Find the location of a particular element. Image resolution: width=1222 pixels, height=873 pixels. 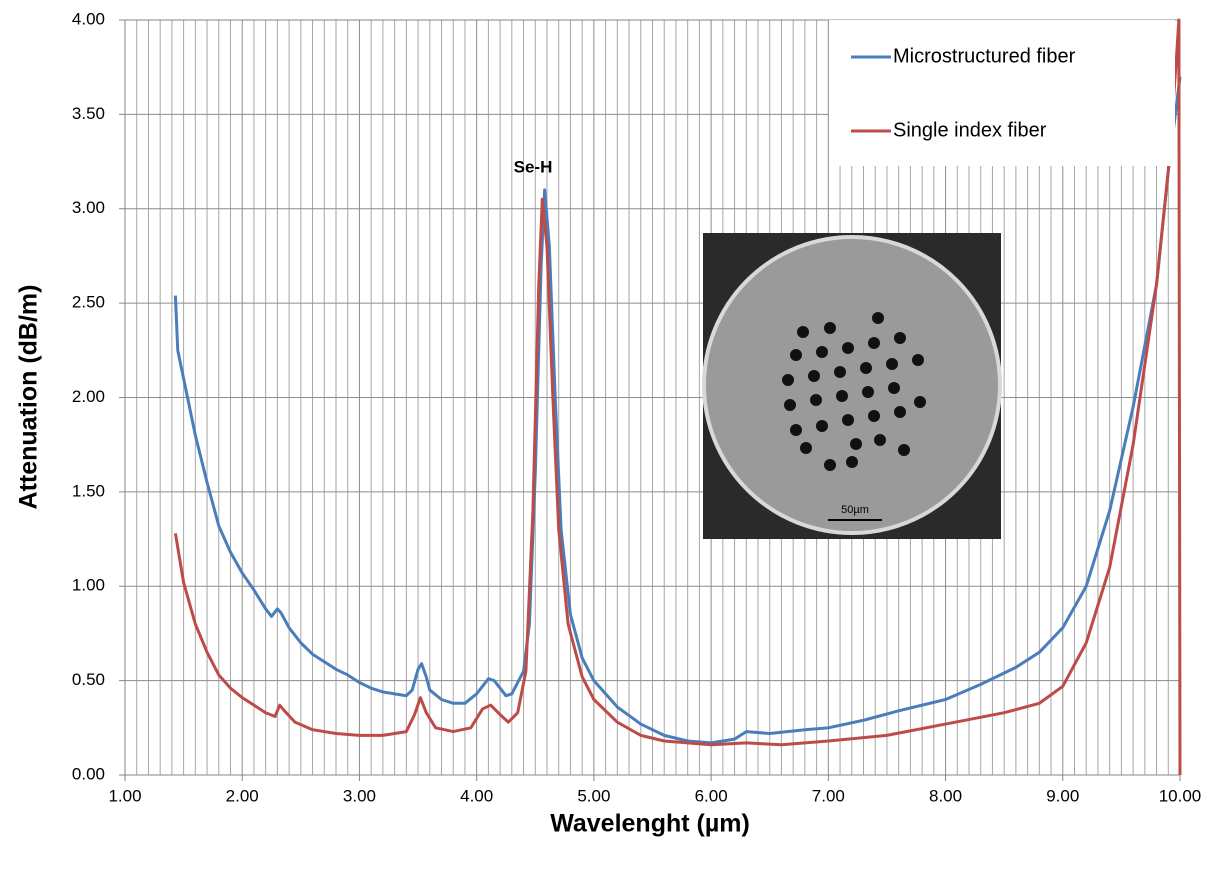

x-tick-label: 3.00 is located at coordinates (359, 795).